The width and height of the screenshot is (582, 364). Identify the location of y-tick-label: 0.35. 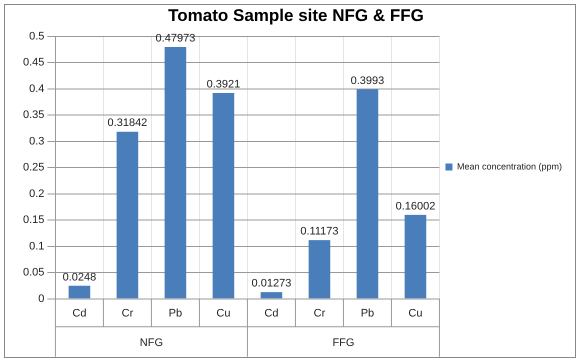
(33, 115).